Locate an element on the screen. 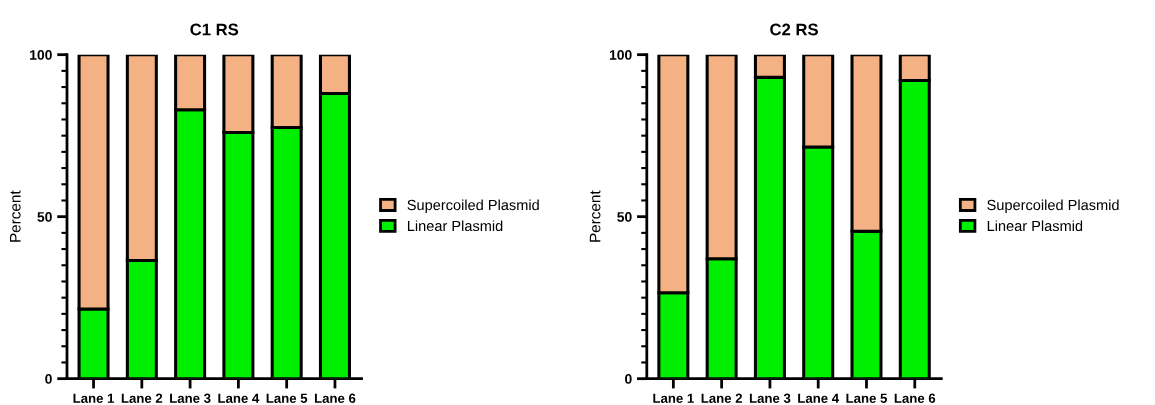 This screenshot has height=405, width=1155. chart-title: C1 RS is located at coordinates (214, 29).